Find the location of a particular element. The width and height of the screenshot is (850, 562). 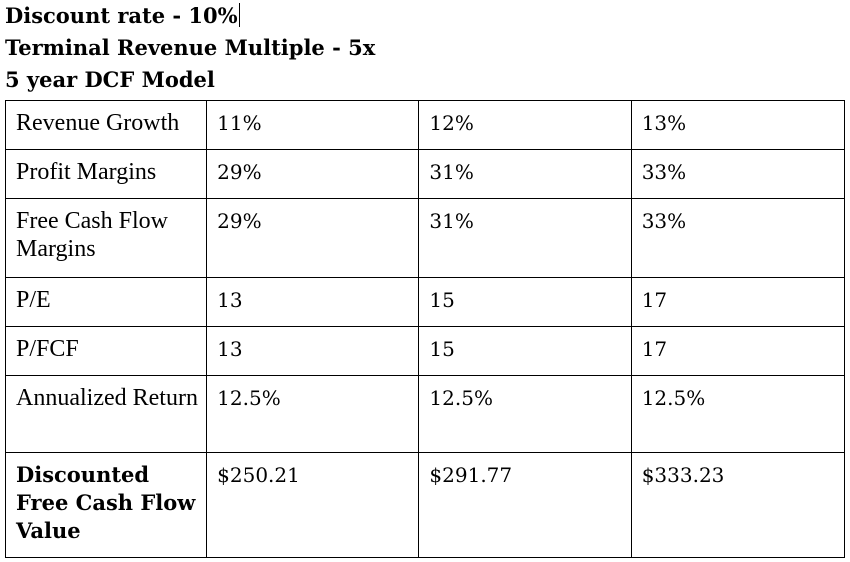

row-label-annualized-return: Annualized Return is located at coordinates (106, 414).